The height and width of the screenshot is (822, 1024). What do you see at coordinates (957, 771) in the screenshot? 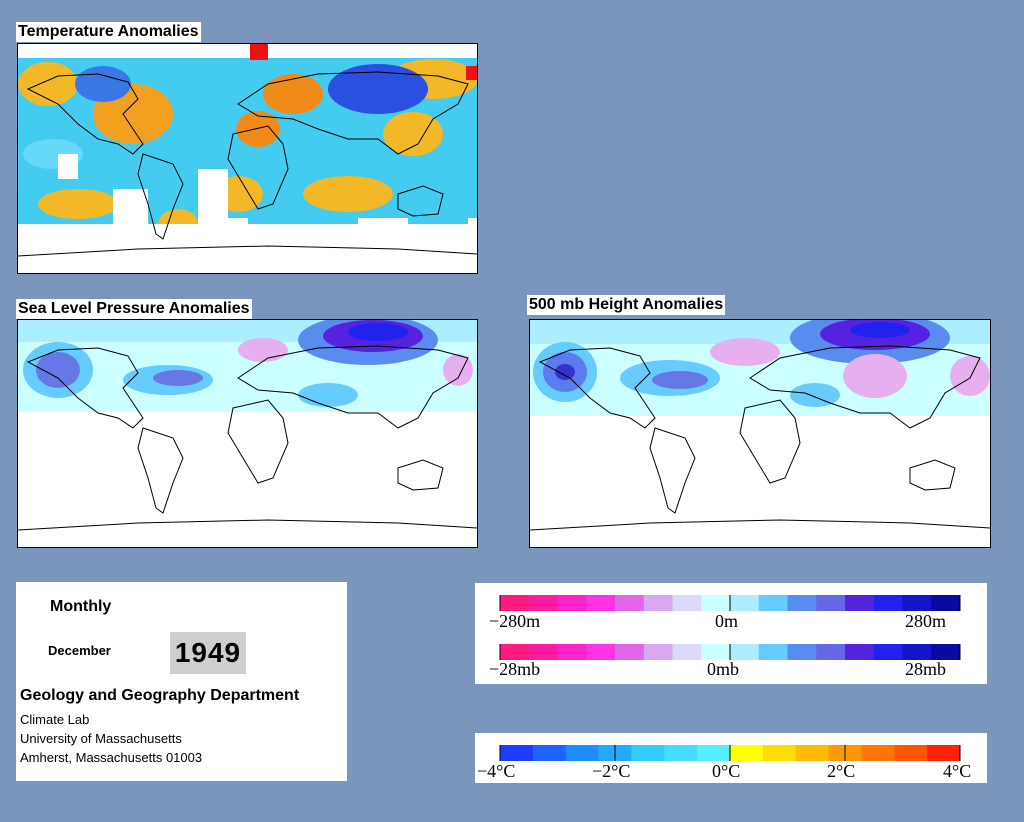
I see `temp-label-4: 4°C` at bounding box center [957, 771].